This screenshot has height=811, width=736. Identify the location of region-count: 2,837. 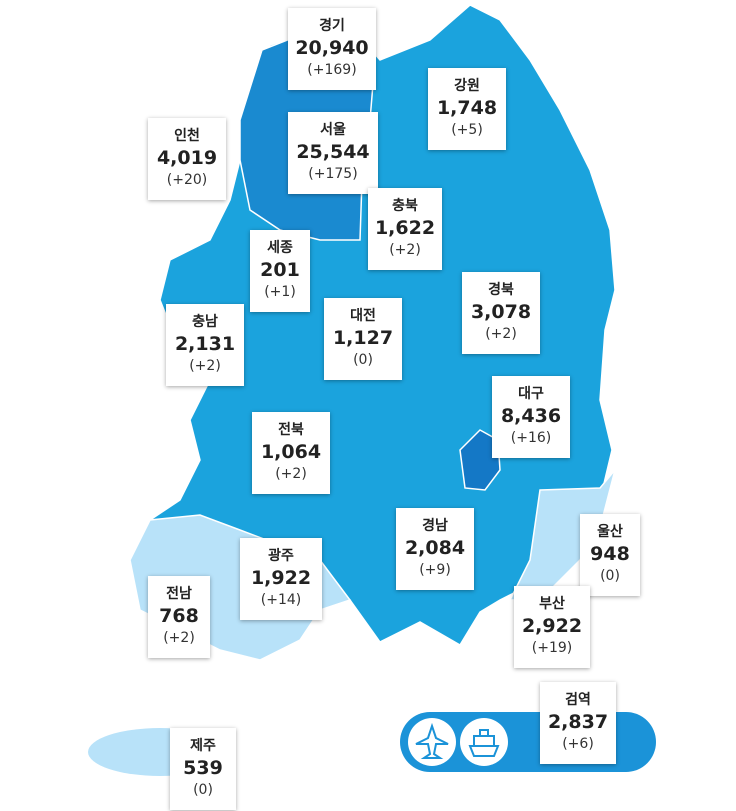
(578, 722).